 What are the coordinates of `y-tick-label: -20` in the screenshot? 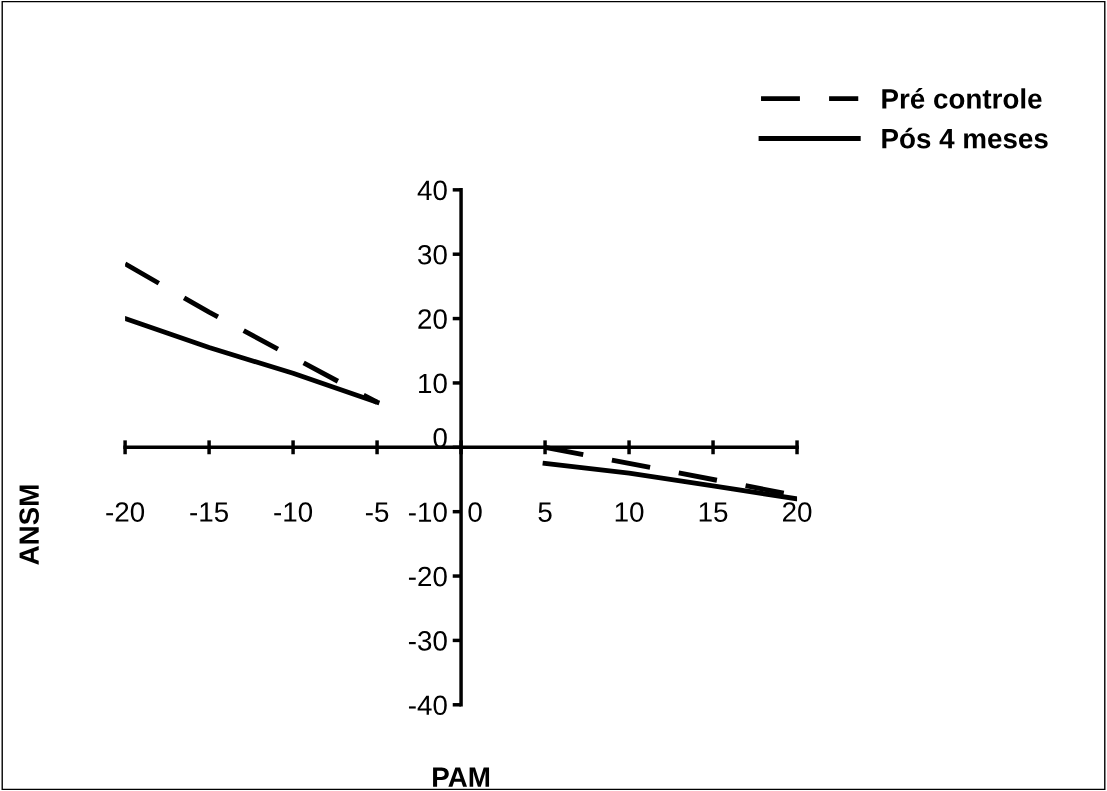 It's located at (427, 576).